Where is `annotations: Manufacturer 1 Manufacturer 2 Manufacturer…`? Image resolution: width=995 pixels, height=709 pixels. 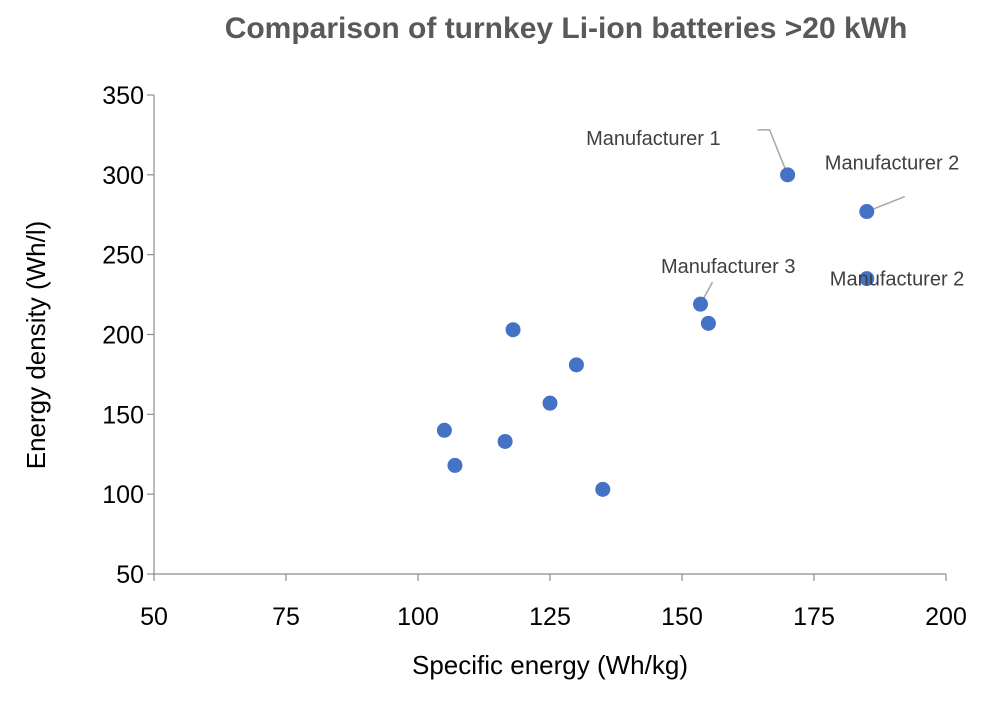
annotations: Manufacturer 1 Manufacturer 2 Manufacturer… is located at coordinates (775, 209).